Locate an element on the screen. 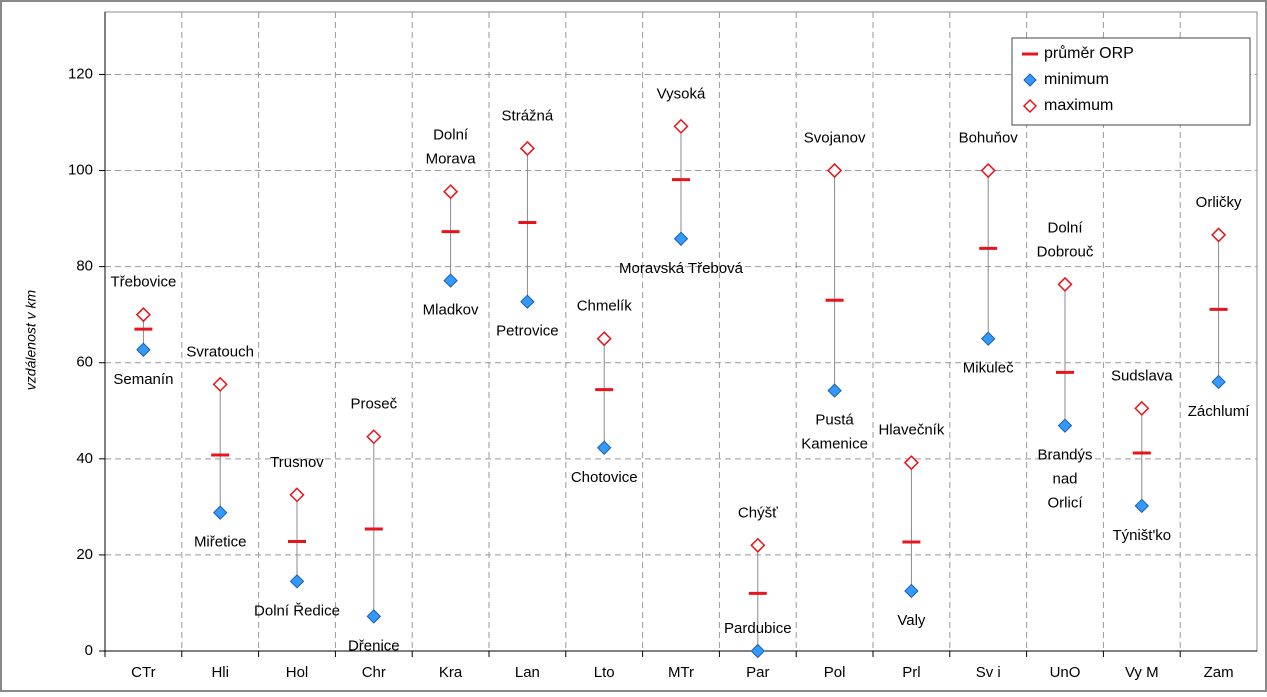 The height and width of the screenshot is (697, 1267). y-tick-label: 60 is located at coordinates (84, 362).